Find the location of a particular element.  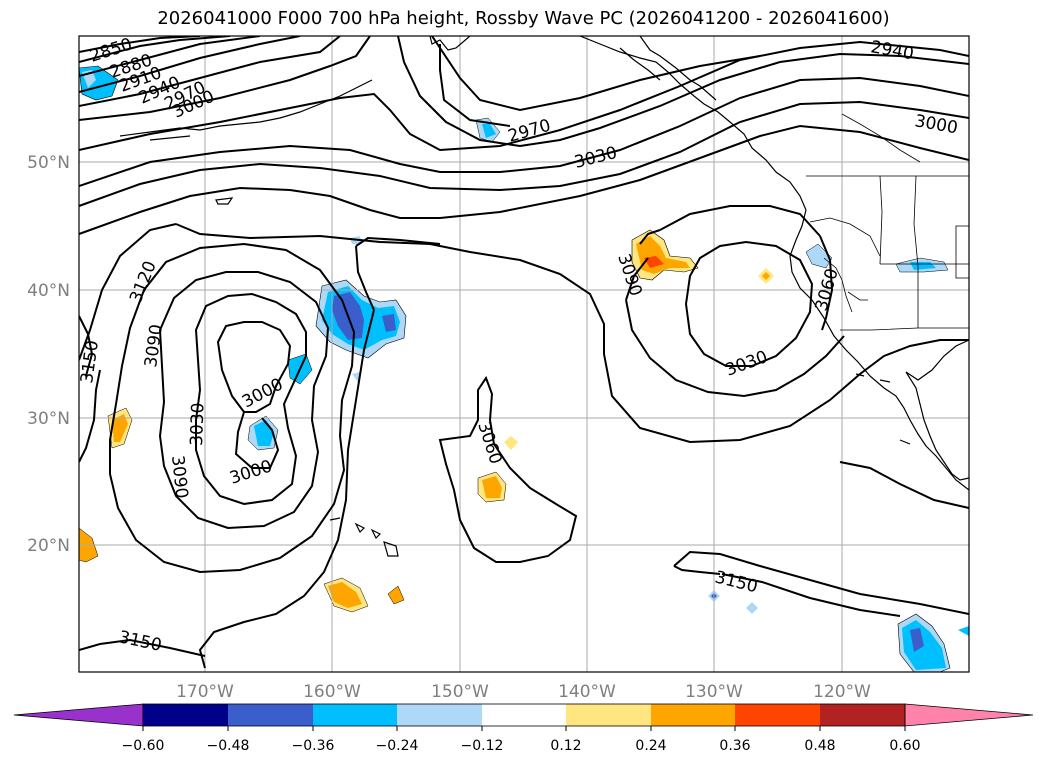

lon-label: 120°W is located at coordinates (842, 692).